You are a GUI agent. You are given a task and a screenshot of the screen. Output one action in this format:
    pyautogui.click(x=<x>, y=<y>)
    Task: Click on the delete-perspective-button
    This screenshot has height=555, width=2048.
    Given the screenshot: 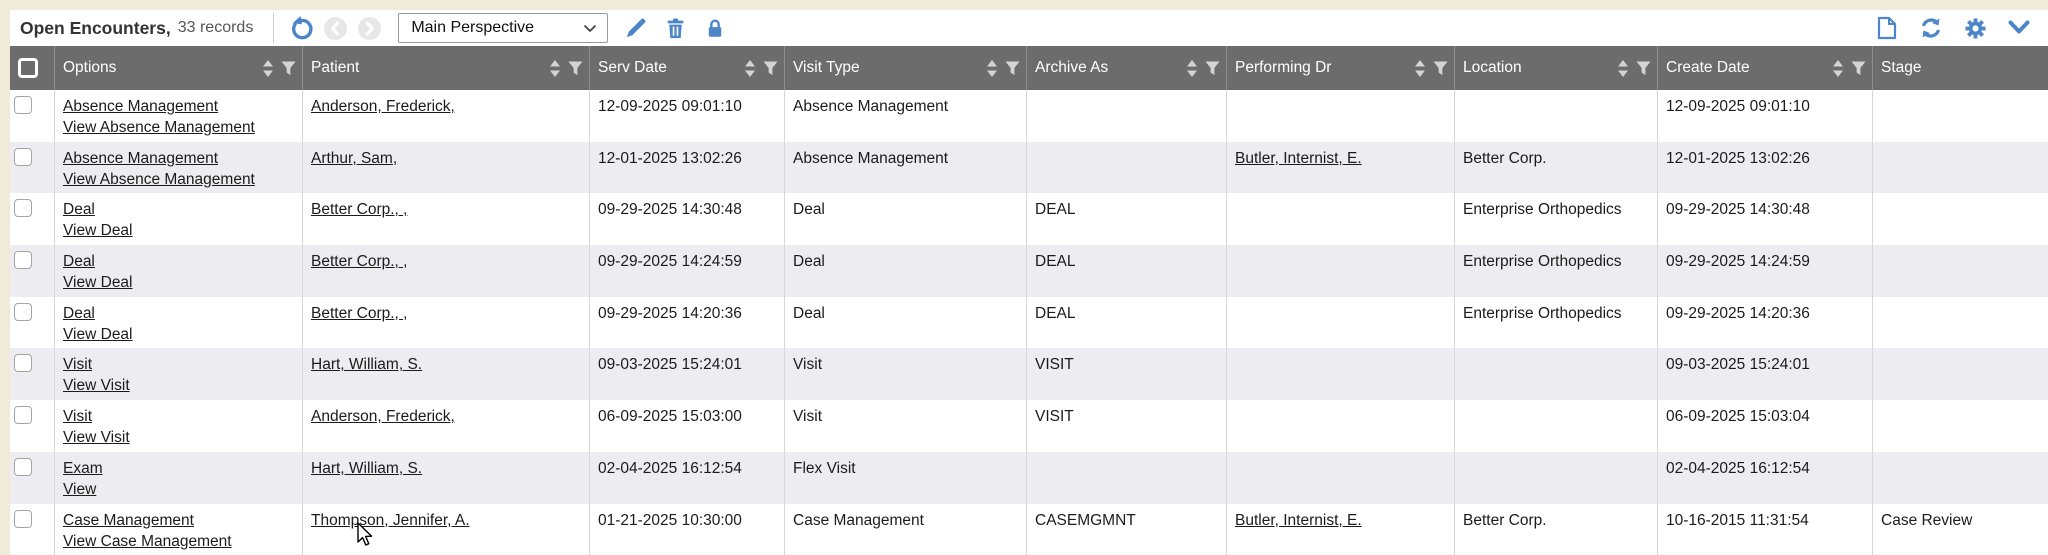 What is the action you would take?
    pyautogui.click(x=675, y=28)
    